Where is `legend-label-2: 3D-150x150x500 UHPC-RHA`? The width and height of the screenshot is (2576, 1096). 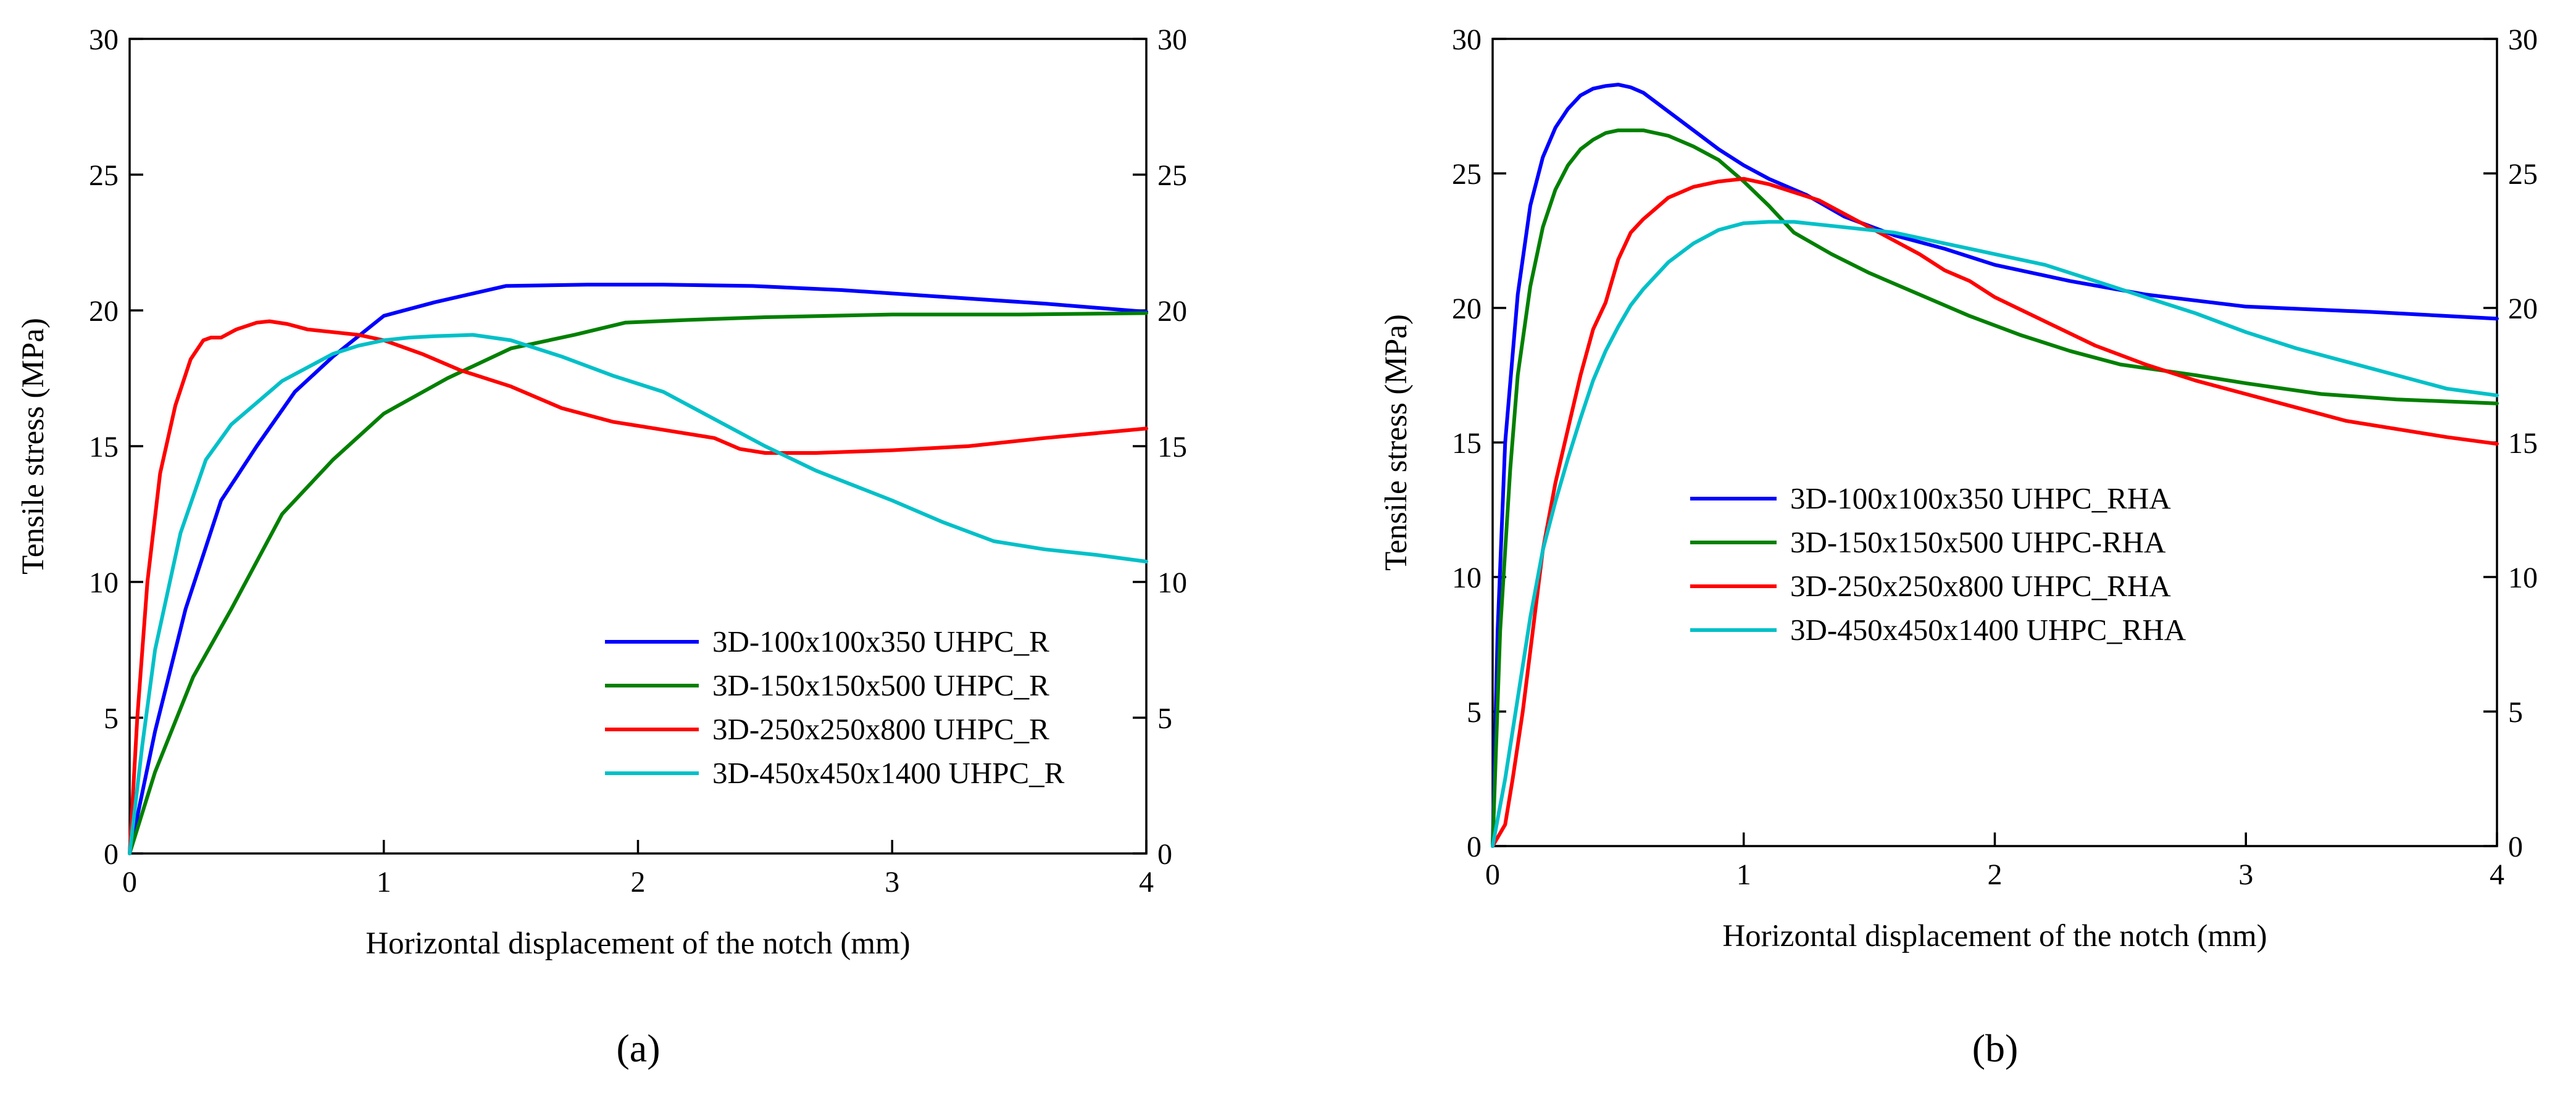 legend-label-2: 3D-150x150x500 UHPC-RHA is located at coordinates (1978, 542).